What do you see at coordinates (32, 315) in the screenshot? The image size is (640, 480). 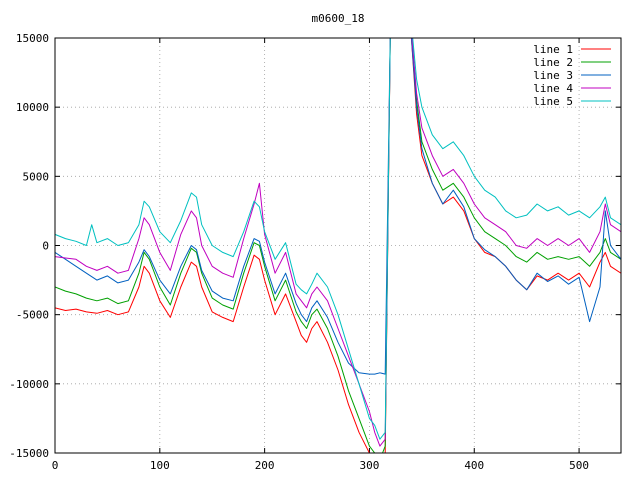 I see `y-tick-label: -5000` at bounding box center [32, 315].